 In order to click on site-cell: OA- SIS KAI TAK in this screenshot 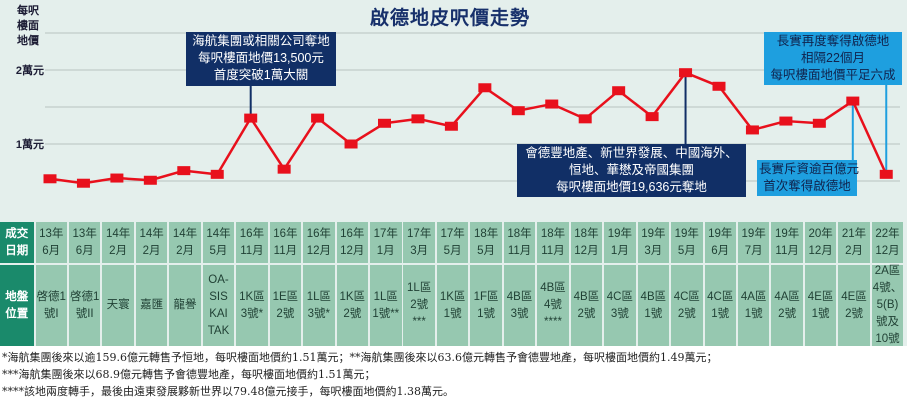, I will do `click(218, 305)`.